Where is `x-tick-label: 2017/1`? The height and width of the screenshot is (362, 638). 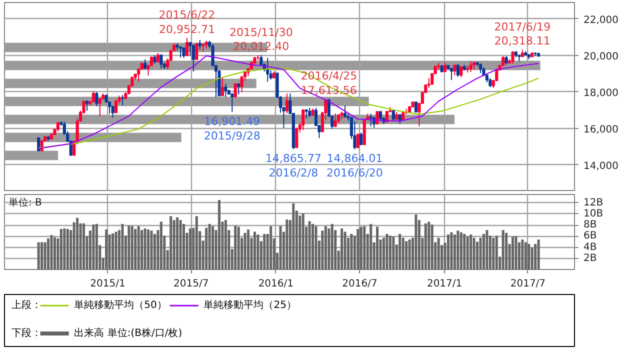
x-tick-label: 2017/1 is located at coordinates (444, 284).